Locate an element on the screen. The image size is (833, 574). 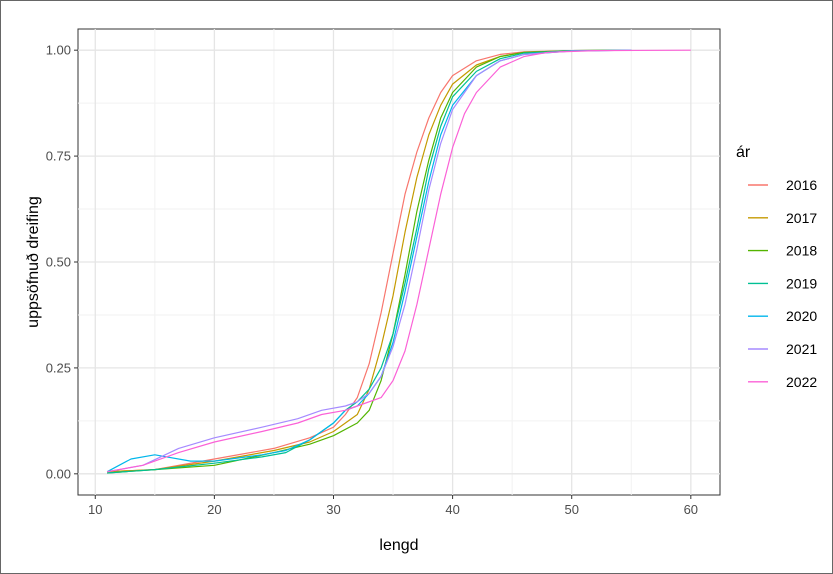
x-axis-ticks: 10 20 30 40 50 60 is located at coordinates (393, 506).